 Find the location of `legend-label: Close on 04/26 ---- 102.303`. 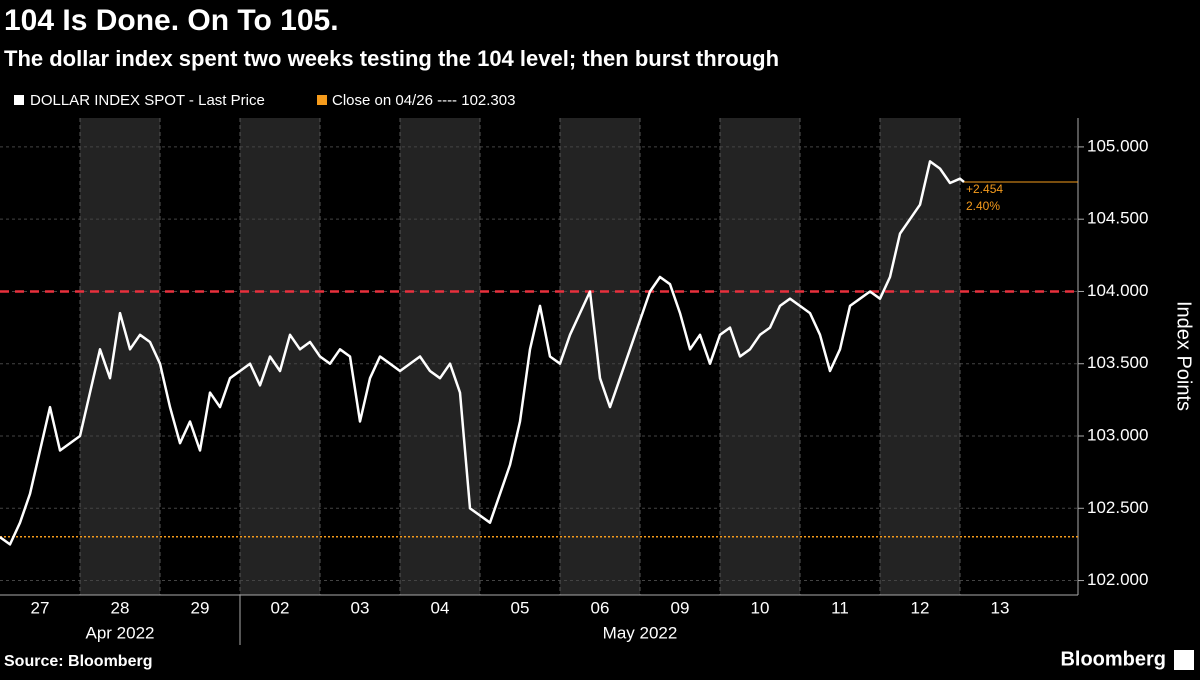

legend-label: Close on 04/26 ---- 102.303 is located at coordinates (423, 100).